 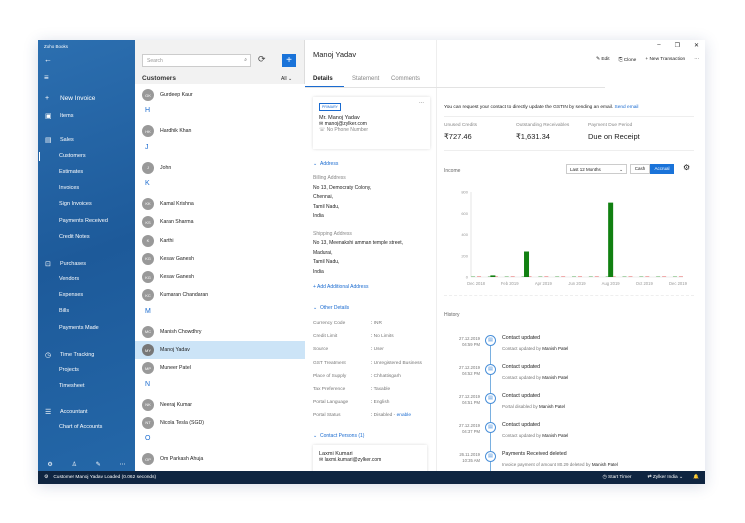 What do you see at coordinates (69, 370) in the screenshot?
I see `sidebar-item-projects: Projects` at bounding box center [69, 370].